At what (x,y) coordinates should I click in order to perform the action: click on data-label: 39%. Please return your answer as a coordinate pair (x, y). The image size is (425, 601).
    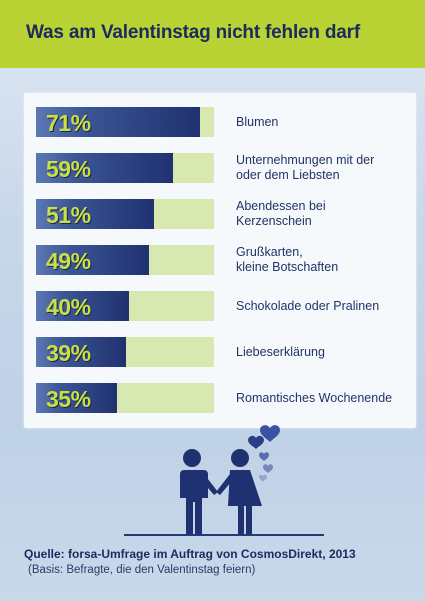
    Looking at the image, I should click on (68, 353).